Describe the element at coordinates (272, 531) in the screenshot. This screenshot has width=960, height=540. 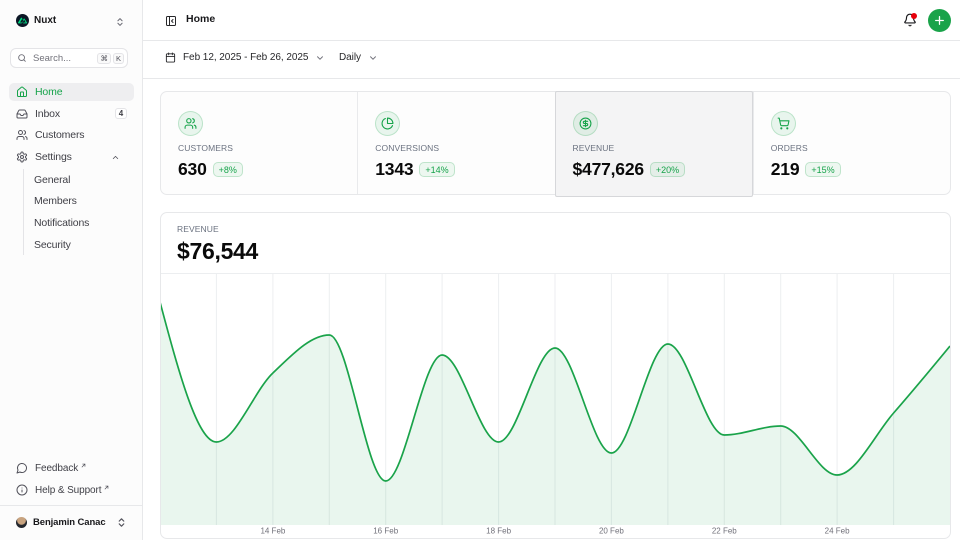
I see `svg-text: 14 Feb` at that location.